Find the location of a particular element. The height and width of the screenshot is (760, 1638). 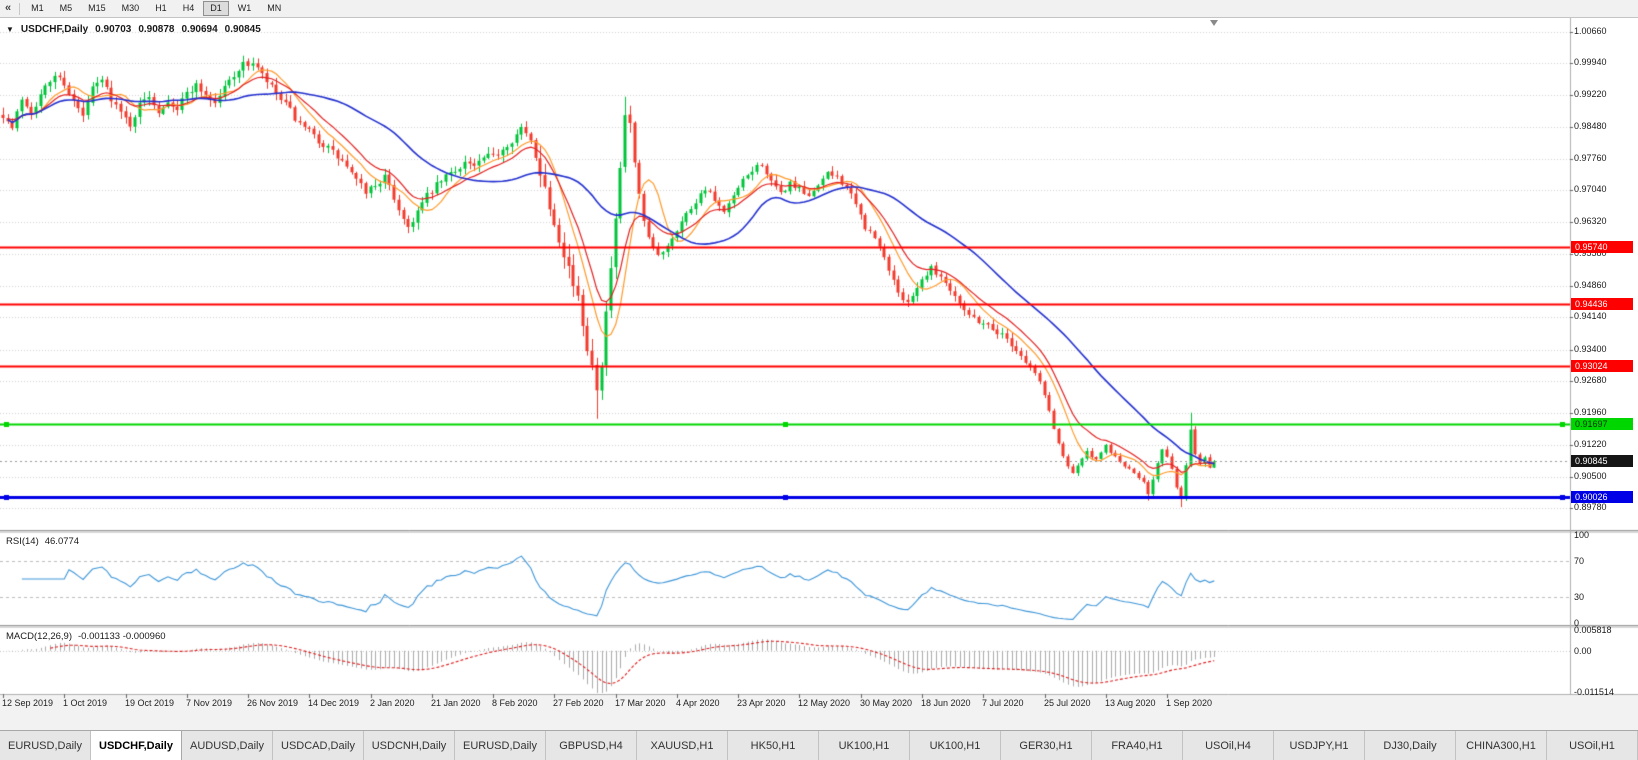

price-scale-label: 0.96320 is located at coordinates (1590, 221).